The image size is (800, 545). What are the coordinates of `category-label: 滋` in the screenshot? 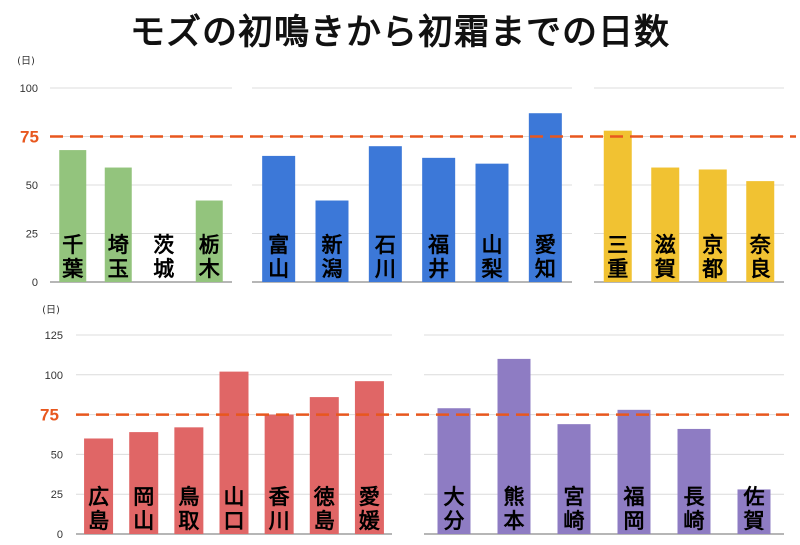 It's located at (665, 245).